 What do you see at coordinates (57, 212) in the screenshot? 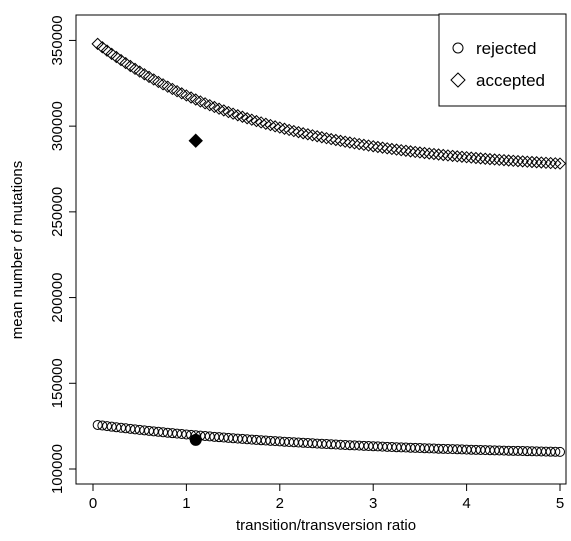
I see `y-tick-label: 250000` at bounding box center [57, 212].